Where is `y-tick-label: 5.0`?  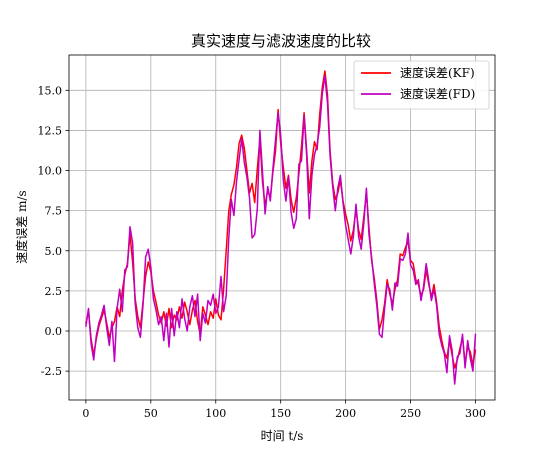 y-tick-label: 5.0 is located at coordinates (54, 251).